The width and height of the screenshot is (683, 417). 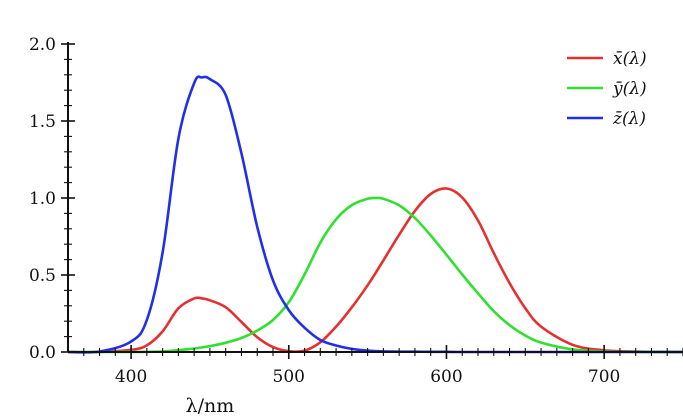 I want to click on x-tick-label-500: 500, so click(x=289, y=377).